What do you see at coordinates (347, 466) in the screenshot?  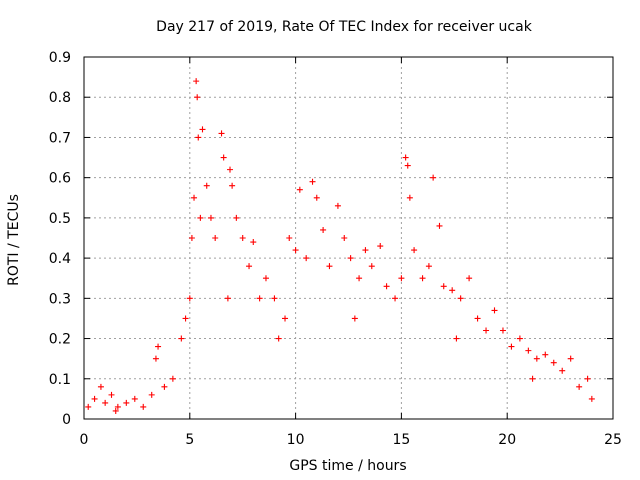 I see `x-axis-label: GPS time / hours` at bounding box center [347, 466].